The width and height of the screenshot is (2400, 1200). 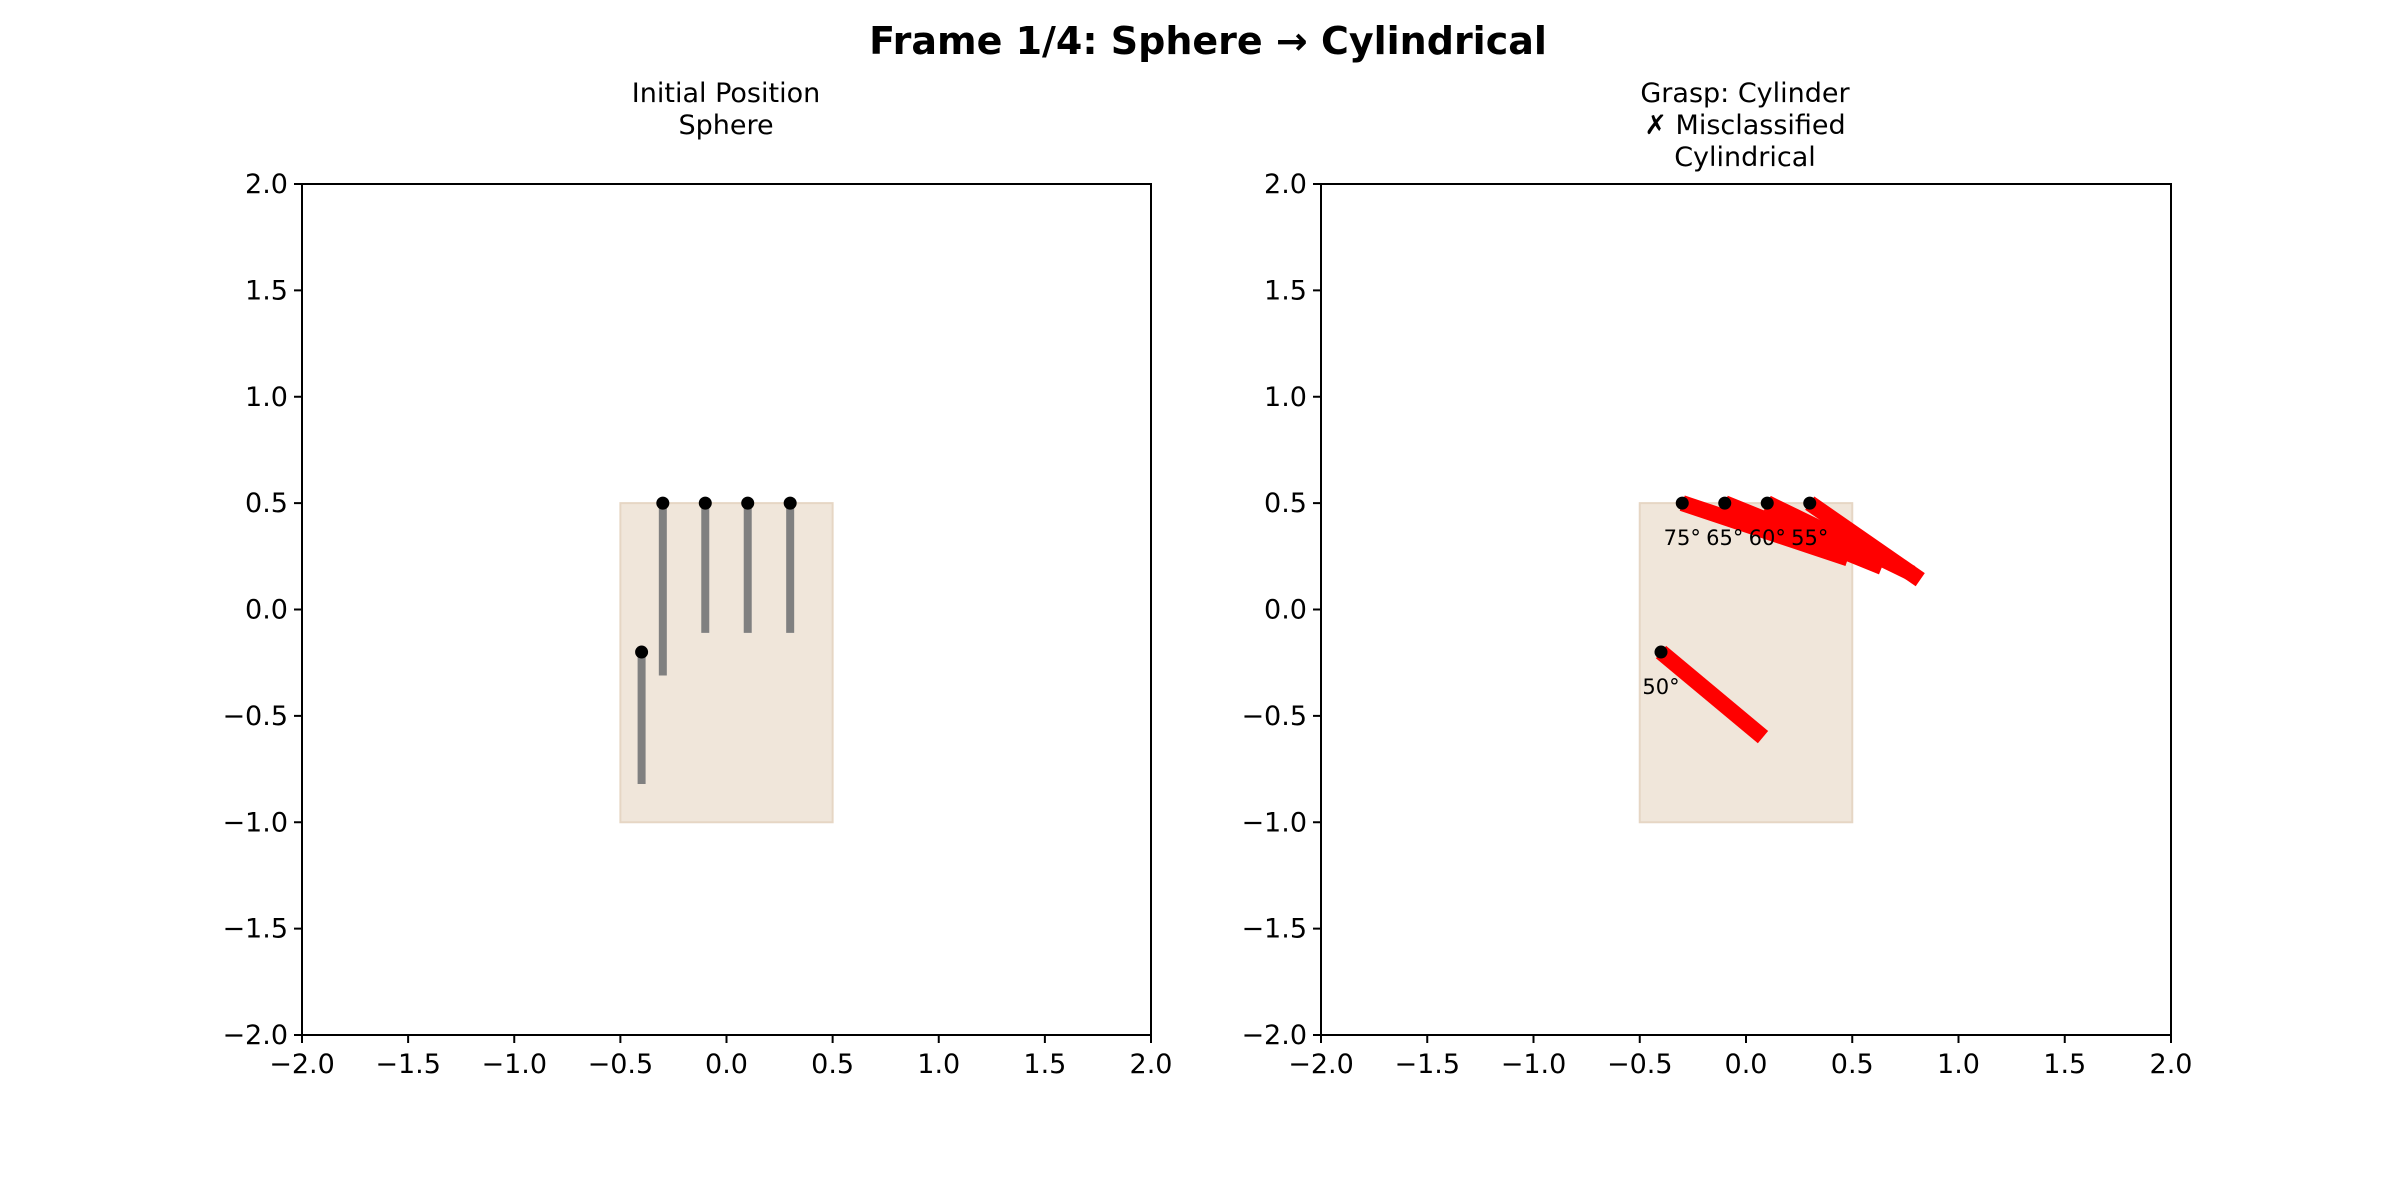 What do you see at coordinates (408, 1064) in the screenshot?
I see `left-xtick-label: −1.5` at bounding box center [408, 1064].